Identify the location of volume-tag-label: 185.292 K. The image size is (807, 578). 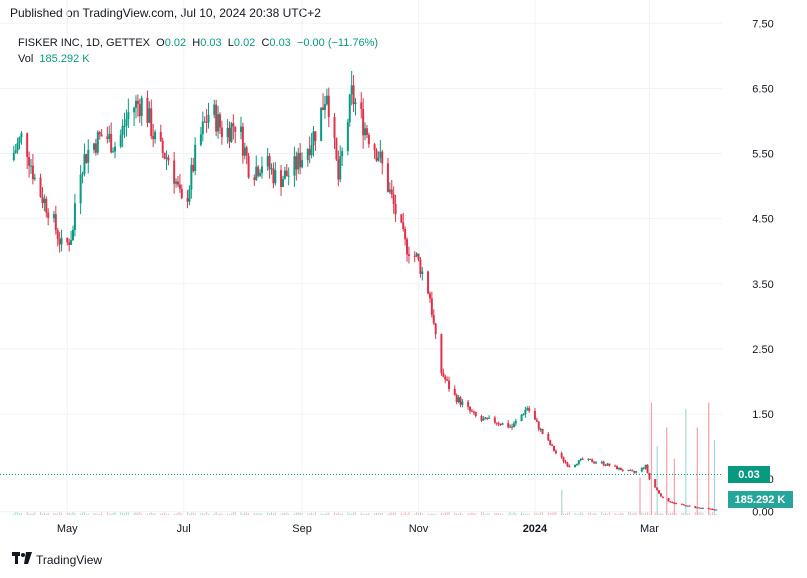
(760, 500).